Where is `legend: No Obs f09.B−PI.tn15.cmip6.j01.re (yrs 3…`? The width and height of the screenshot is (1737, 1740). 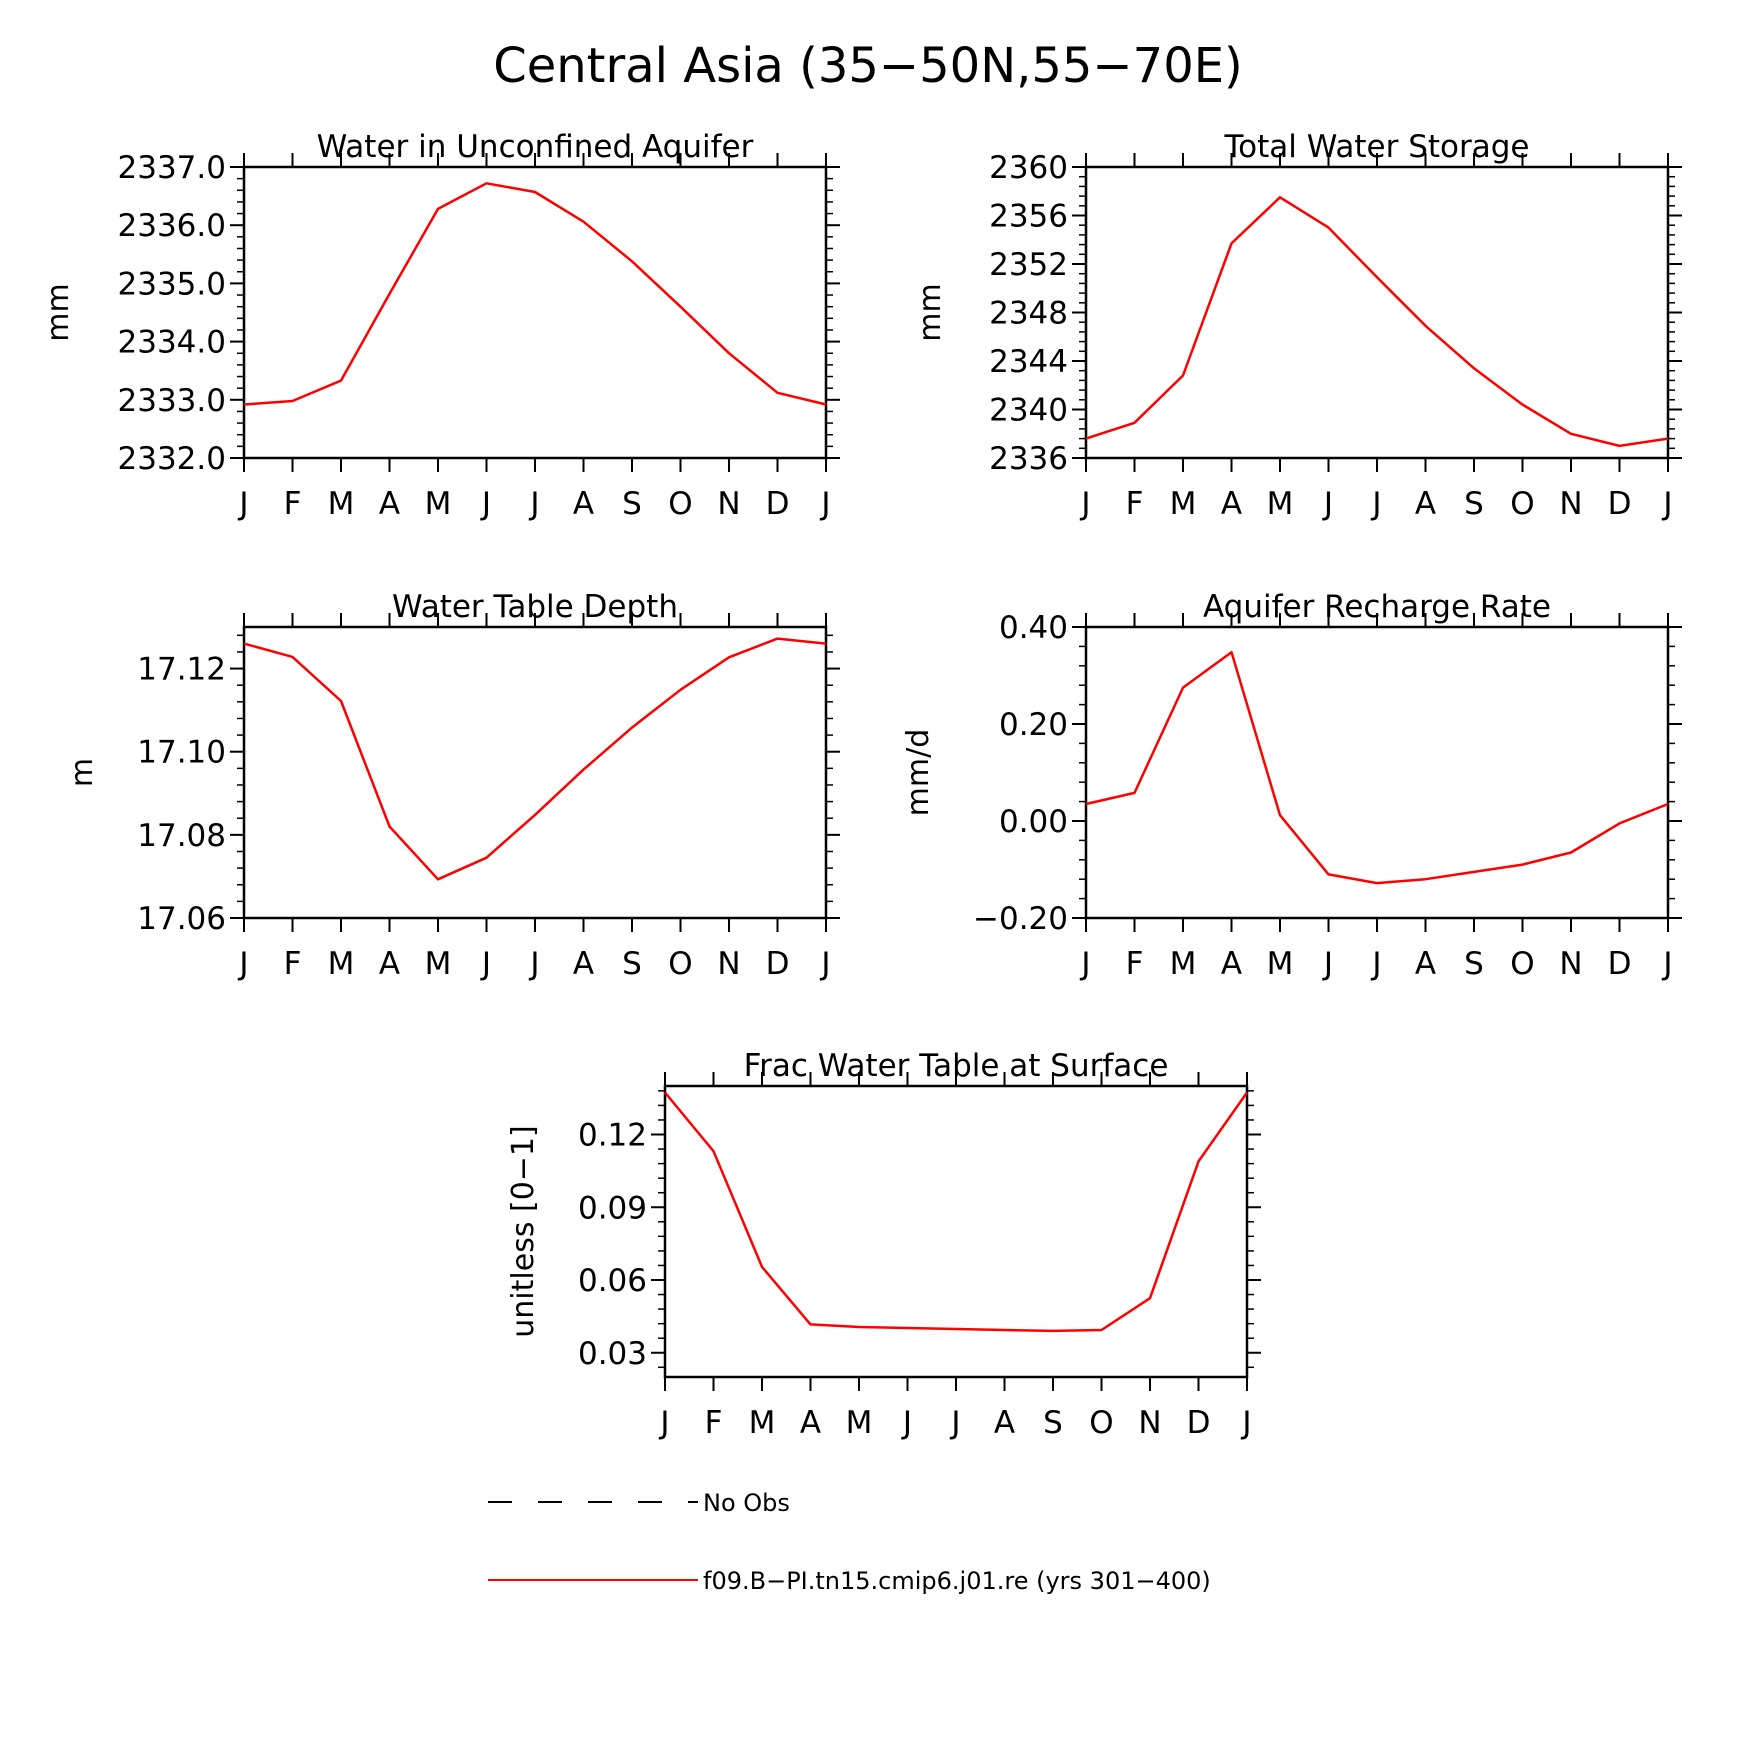 legend: No Obs f09.B−PI.tn15.cmip6.j01.re (yrs 3… is located at coordinates (849, 1542).